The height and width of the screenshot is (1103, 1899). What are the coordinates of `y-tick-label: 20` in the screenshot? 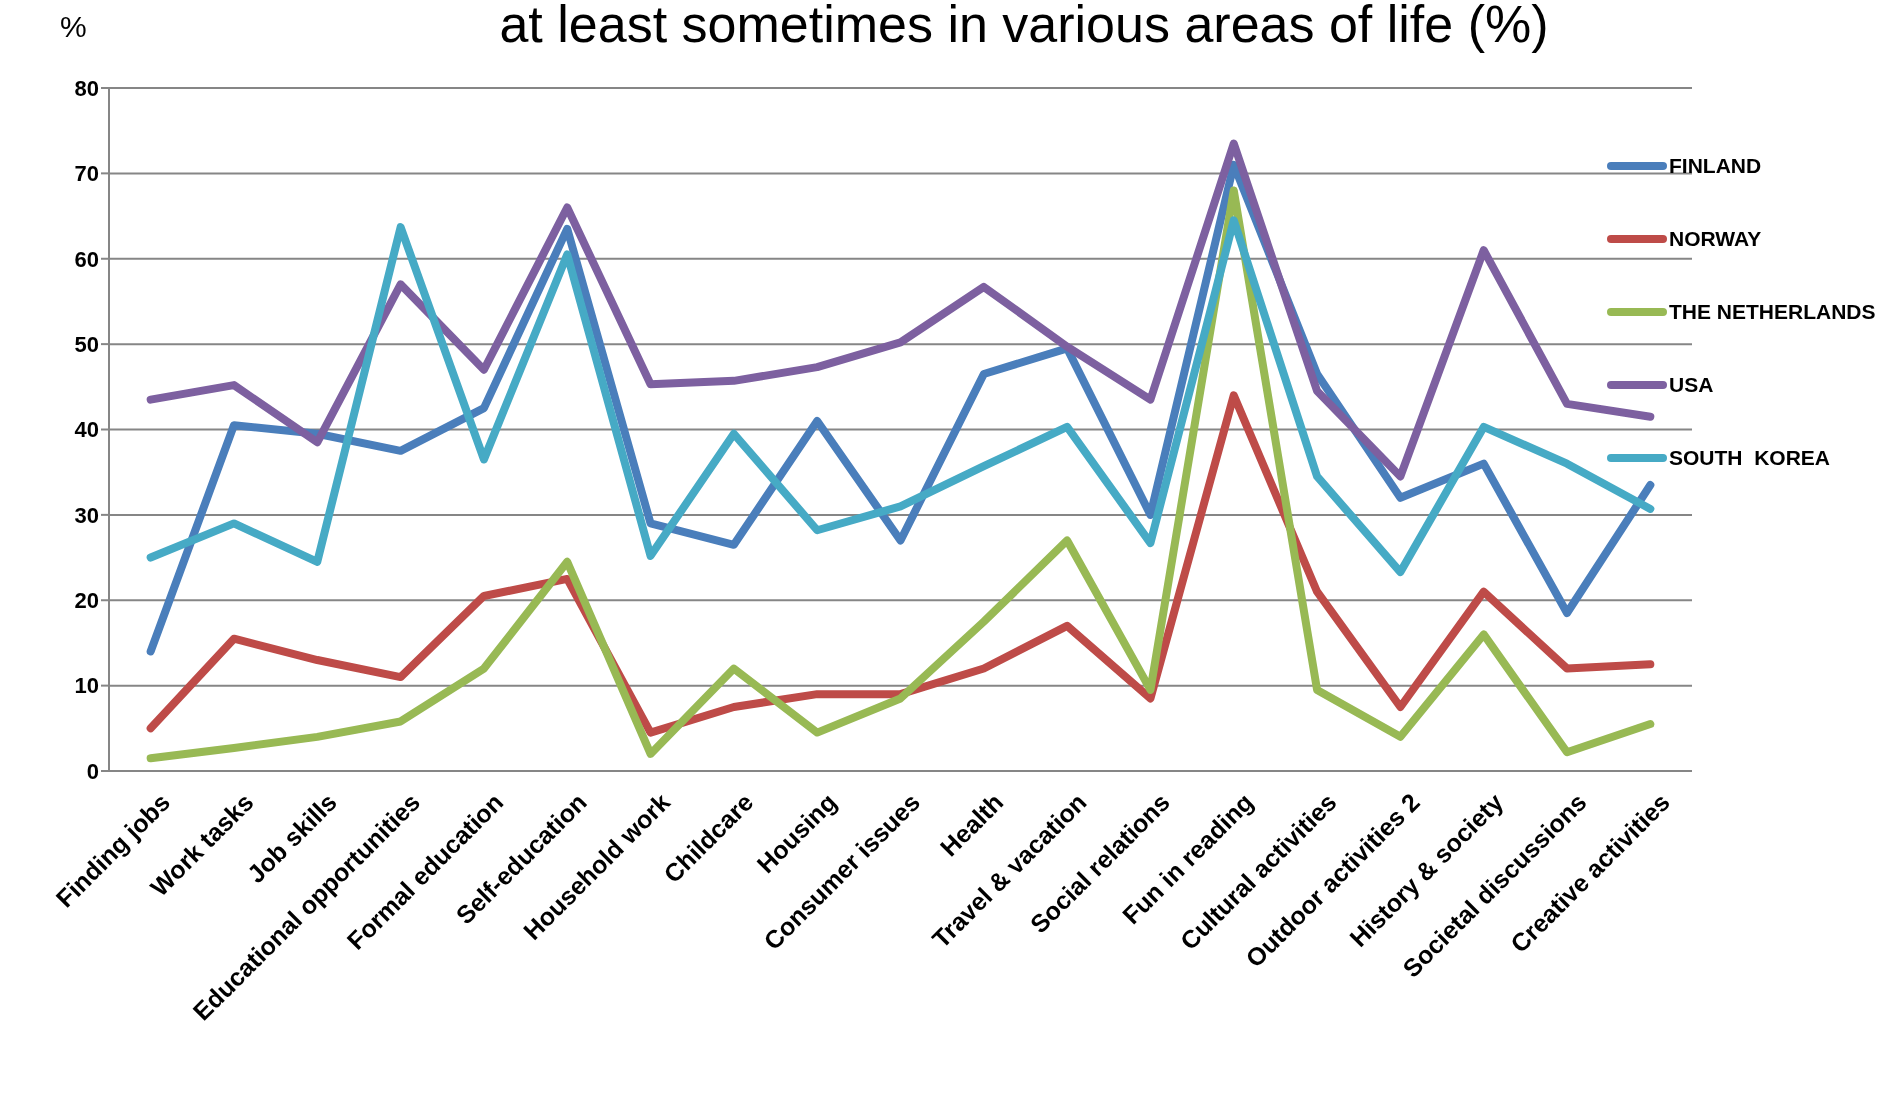 It's located at (86, 601).